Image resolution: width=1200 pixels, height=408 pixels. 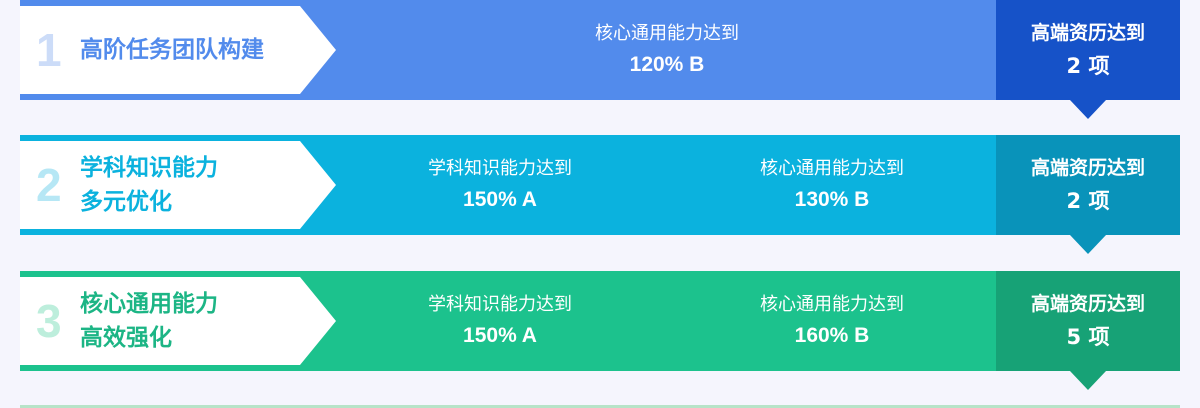 I want to click on stage-number: 2, so click(x=49, y=185).